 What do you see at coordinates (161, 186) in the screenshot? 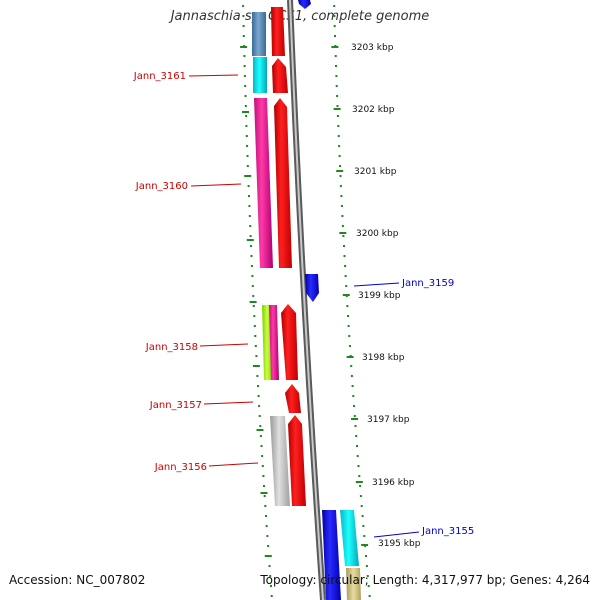
I see `gene-label-jann-3160: Jann_3160` at bounding box center [161, 186].